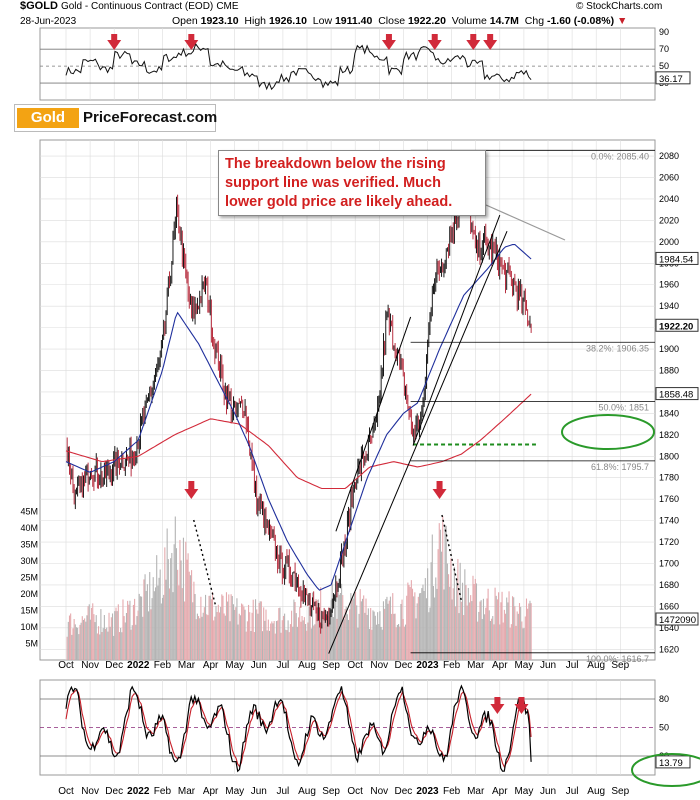 This screenshot has width=700, height=800. Describe the element at coordinates (150, 117) in the screenshot. I see `brand-logo-domain: PriceForecast.com` at that location.